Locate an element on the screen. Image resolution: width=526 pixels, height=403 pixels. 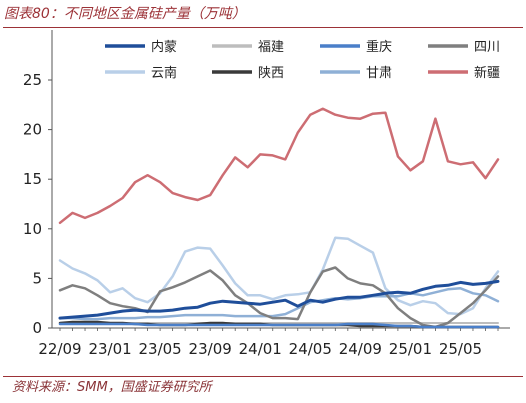
legend-label-6: 甘肃 is located at coordinates (379, 73).